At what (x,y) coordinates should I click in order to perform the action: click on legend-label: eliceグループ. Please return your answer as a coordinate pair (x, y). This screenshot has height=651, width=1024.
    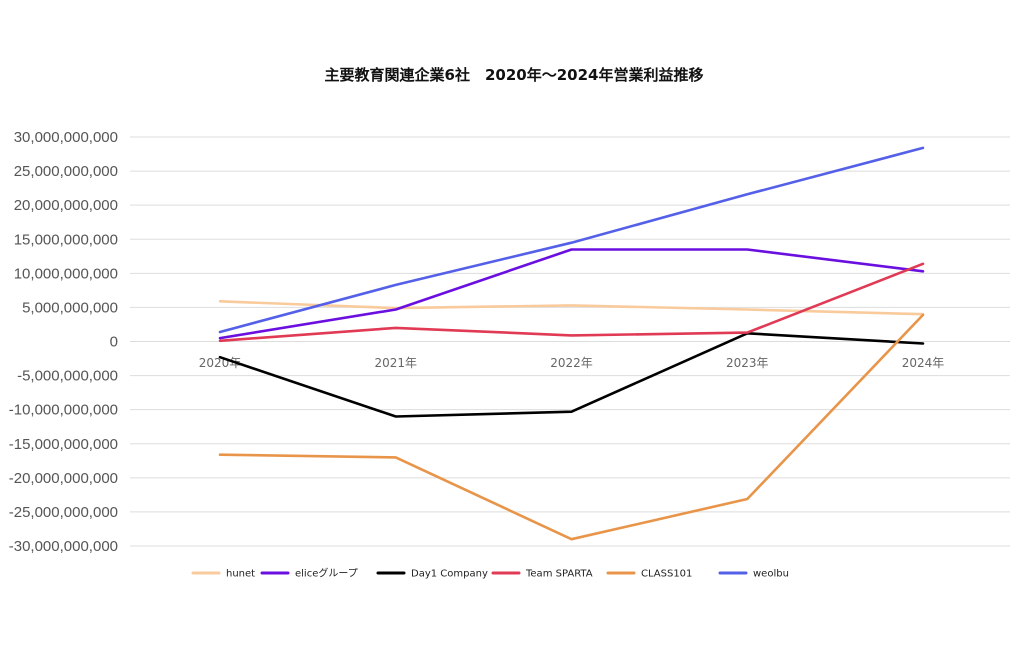
    Looking at the image, I should click on (326, 573).